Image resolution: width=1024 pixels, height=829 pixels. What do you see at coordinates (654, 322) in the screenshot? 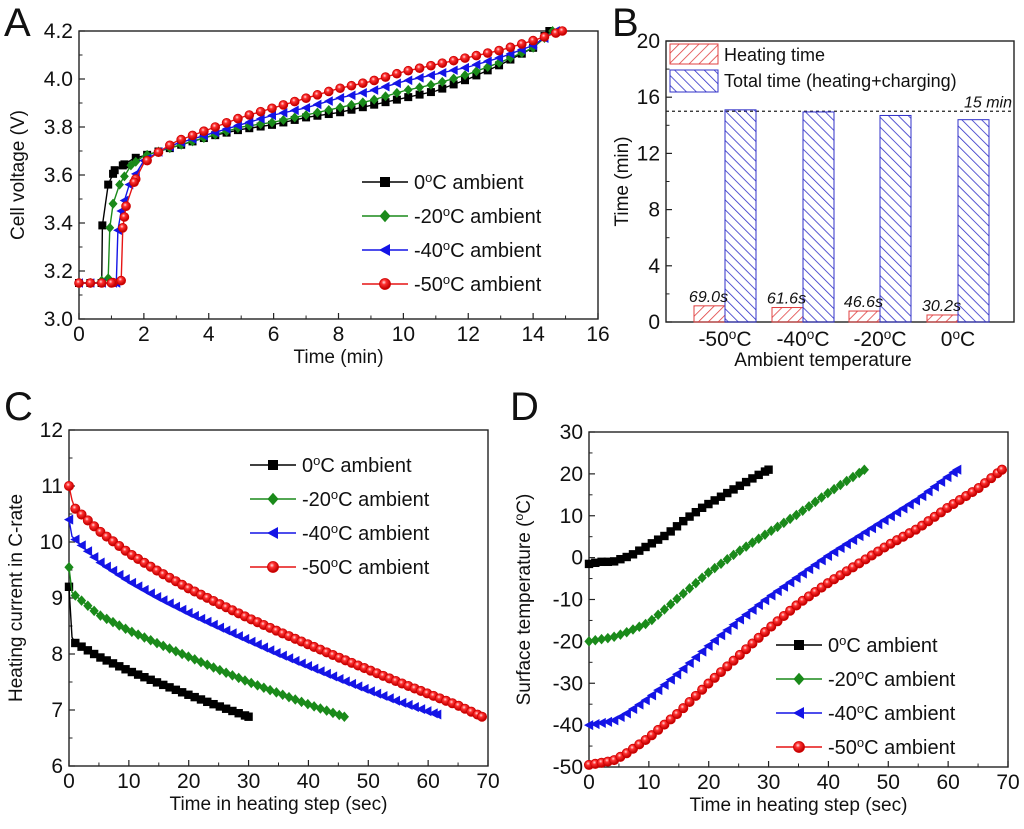
I see `y-tick-label: 0` at bounding box center [654, 322].